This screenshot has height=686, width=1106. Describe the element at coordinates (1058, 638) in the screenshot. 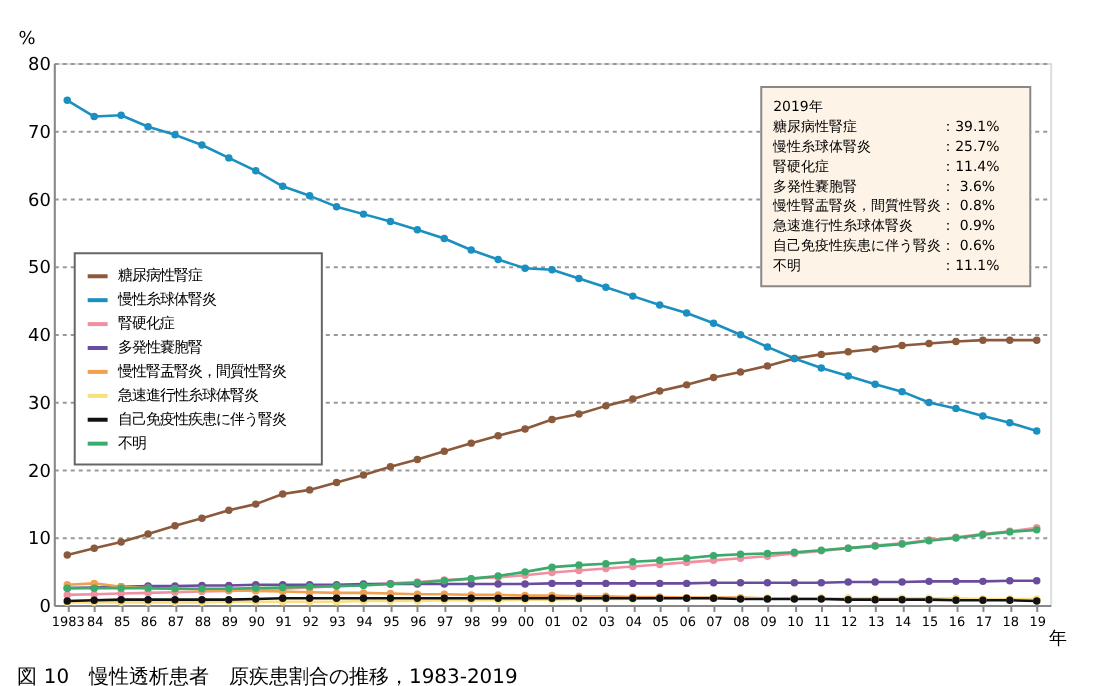

I see `x-axis-title: 年` at that location.